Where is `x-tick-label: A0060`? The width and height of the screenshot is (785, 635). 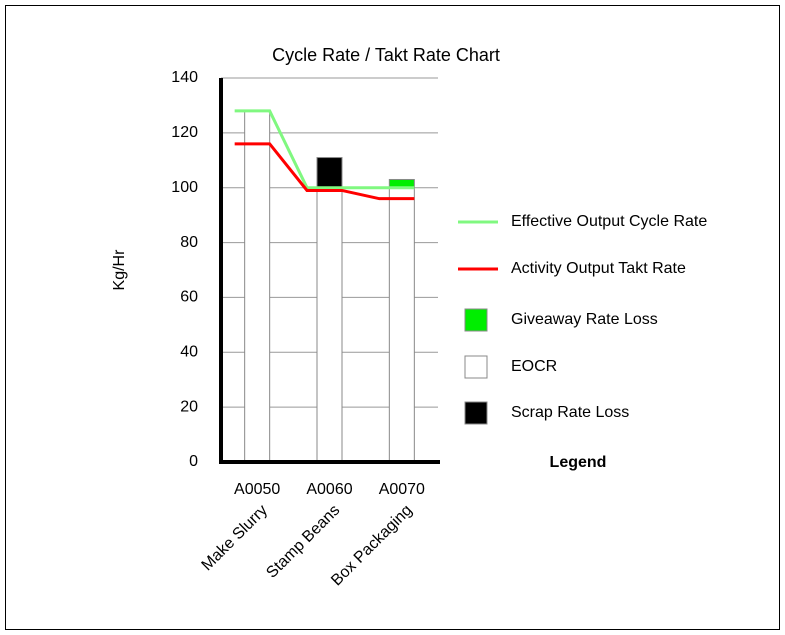
x-tick-label: A0060 is located at coordinates (329, 489).